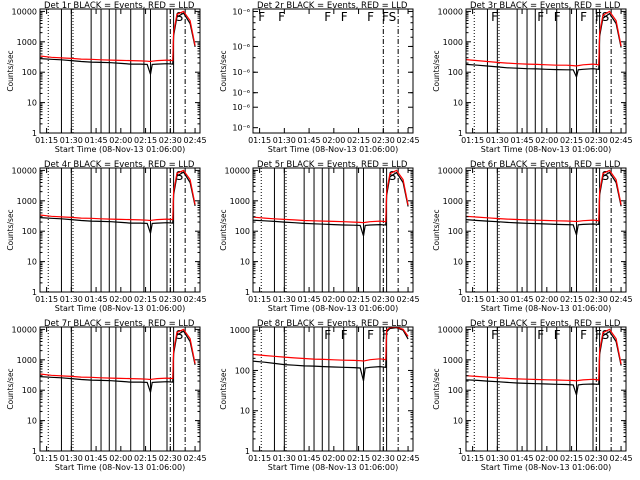  I want to click on panel-title: Det 8r BLACK = Events, RED = LLD, so click(332, 324).